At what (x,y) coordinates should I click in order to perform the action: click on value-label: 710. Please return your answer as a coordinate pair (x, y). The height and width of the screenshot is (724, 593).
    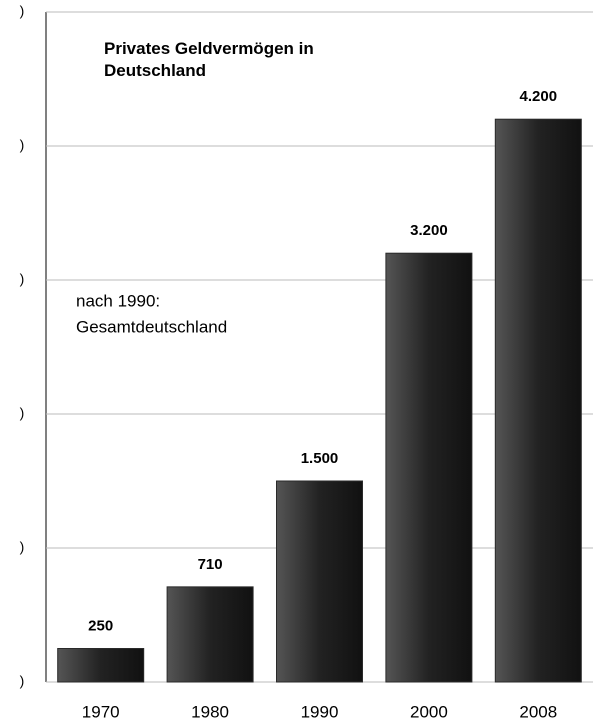
    Looking at the image, I should click on (210, 564).